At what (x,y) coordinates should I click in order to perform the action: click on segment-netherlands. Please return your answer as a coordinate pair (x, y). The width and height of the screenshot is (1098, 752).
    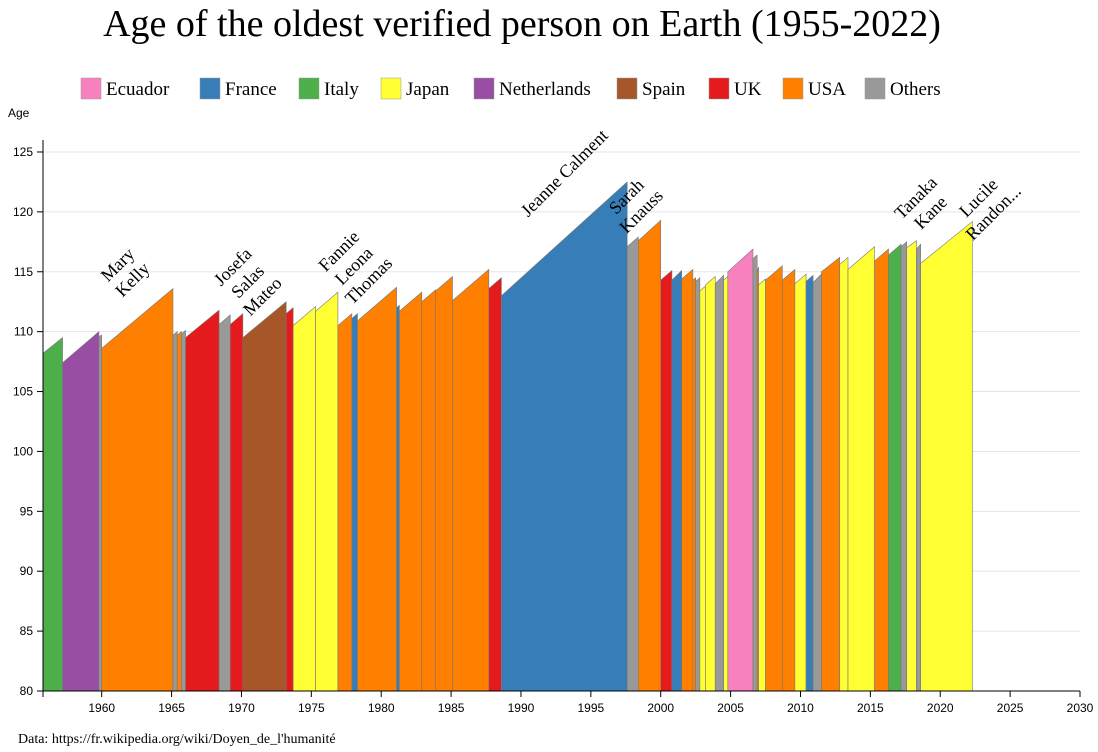
    Looking at the image, I should click on (81, 511).